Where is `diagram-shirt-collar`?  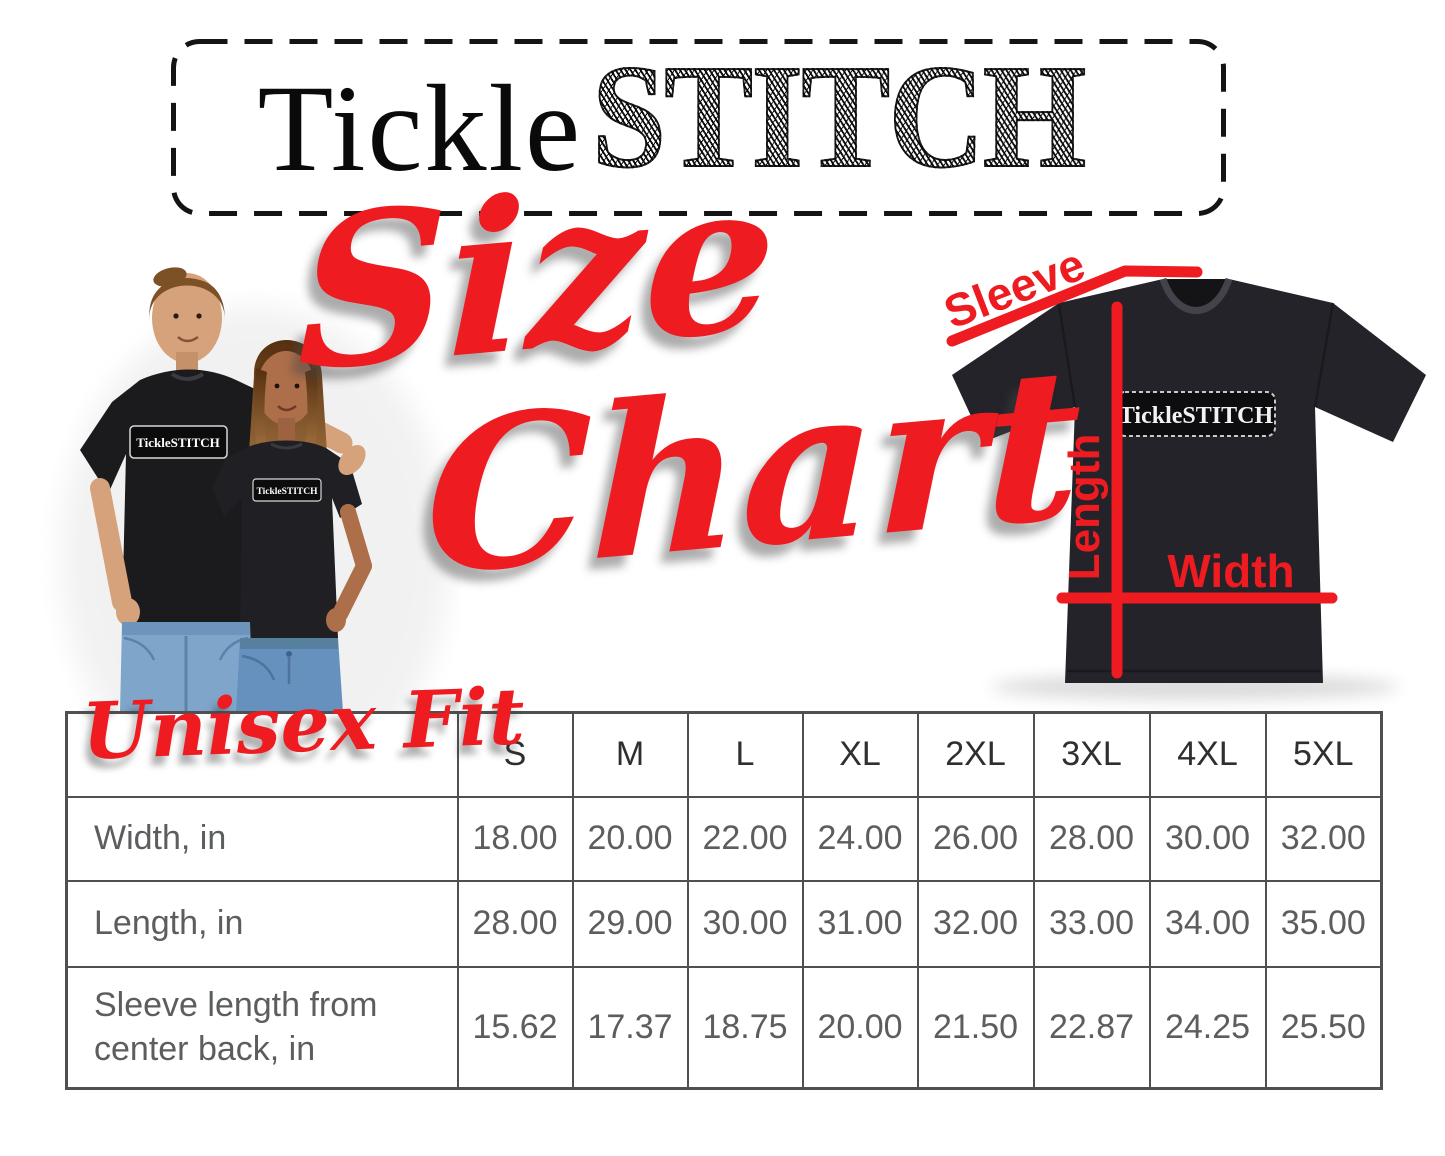
diagram-shirt-collar is located at coordinates (1196, 295).